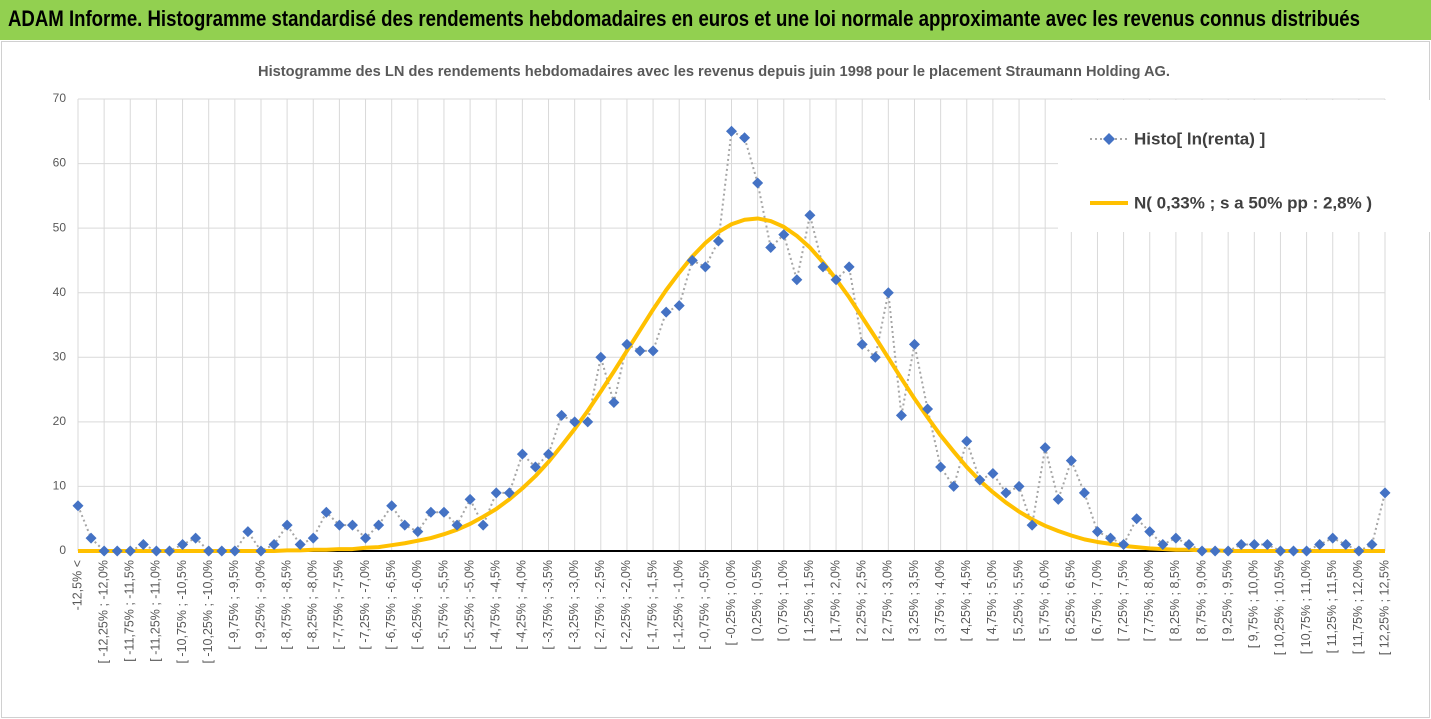  I want to click on title-banner, so click(715, 20).